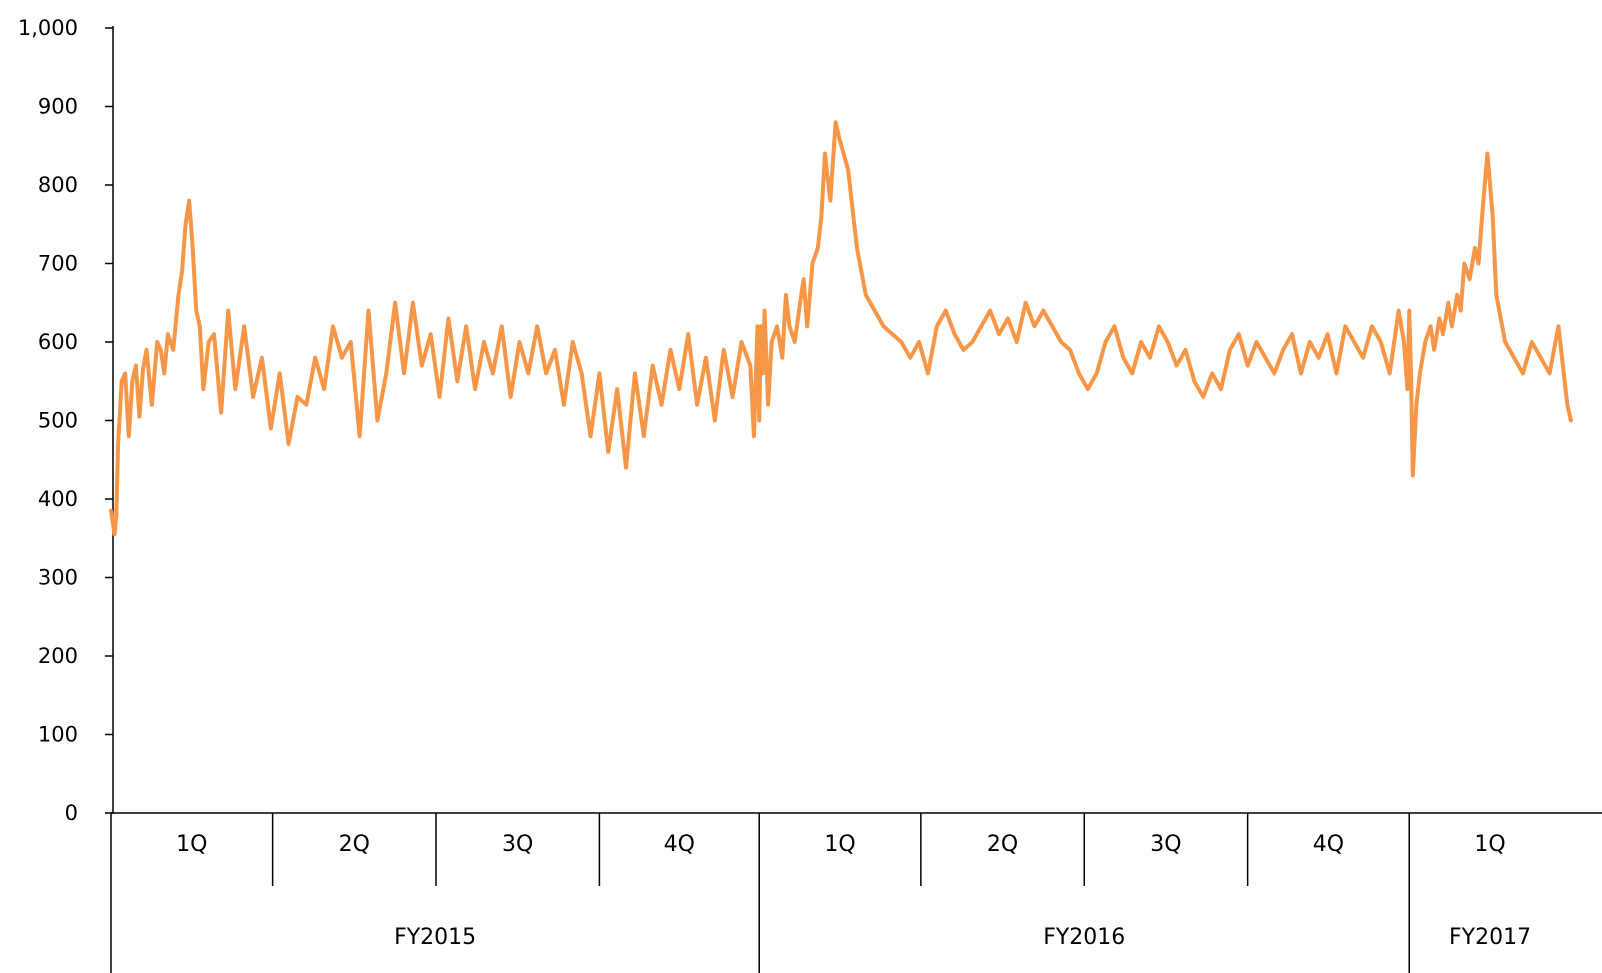 Image resolution: width=1602 pixels, height=973 pixels. What do you see at coordinates (71, 813) in the screenshot?
I see `y-tick-label: 0` at bounding box center [71, 813].